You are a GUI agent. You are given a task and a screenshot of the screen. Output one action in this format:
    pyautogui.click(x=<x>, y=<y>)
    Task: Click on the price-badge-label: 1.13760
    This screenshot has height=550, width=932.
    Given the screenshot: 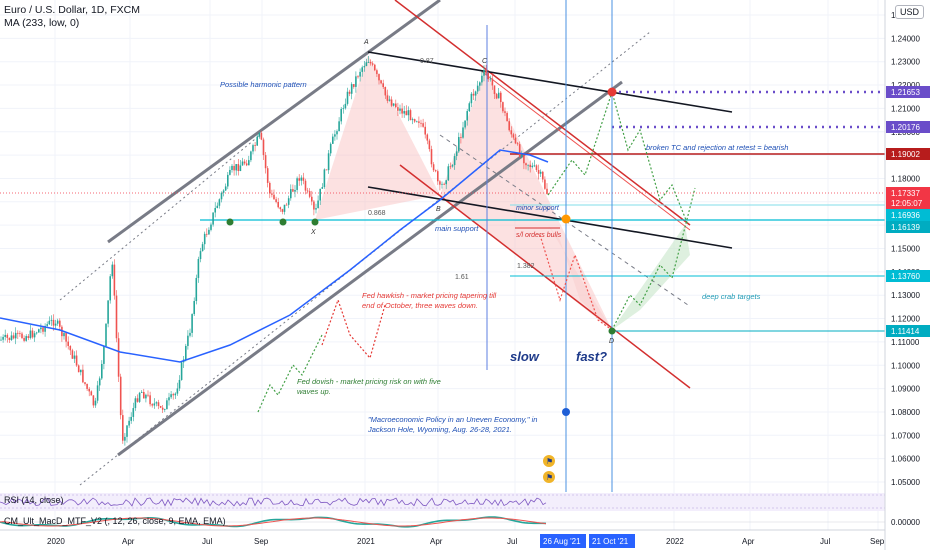 What is the action you would take?
    pyautogui.click(x=905, y=276)
    